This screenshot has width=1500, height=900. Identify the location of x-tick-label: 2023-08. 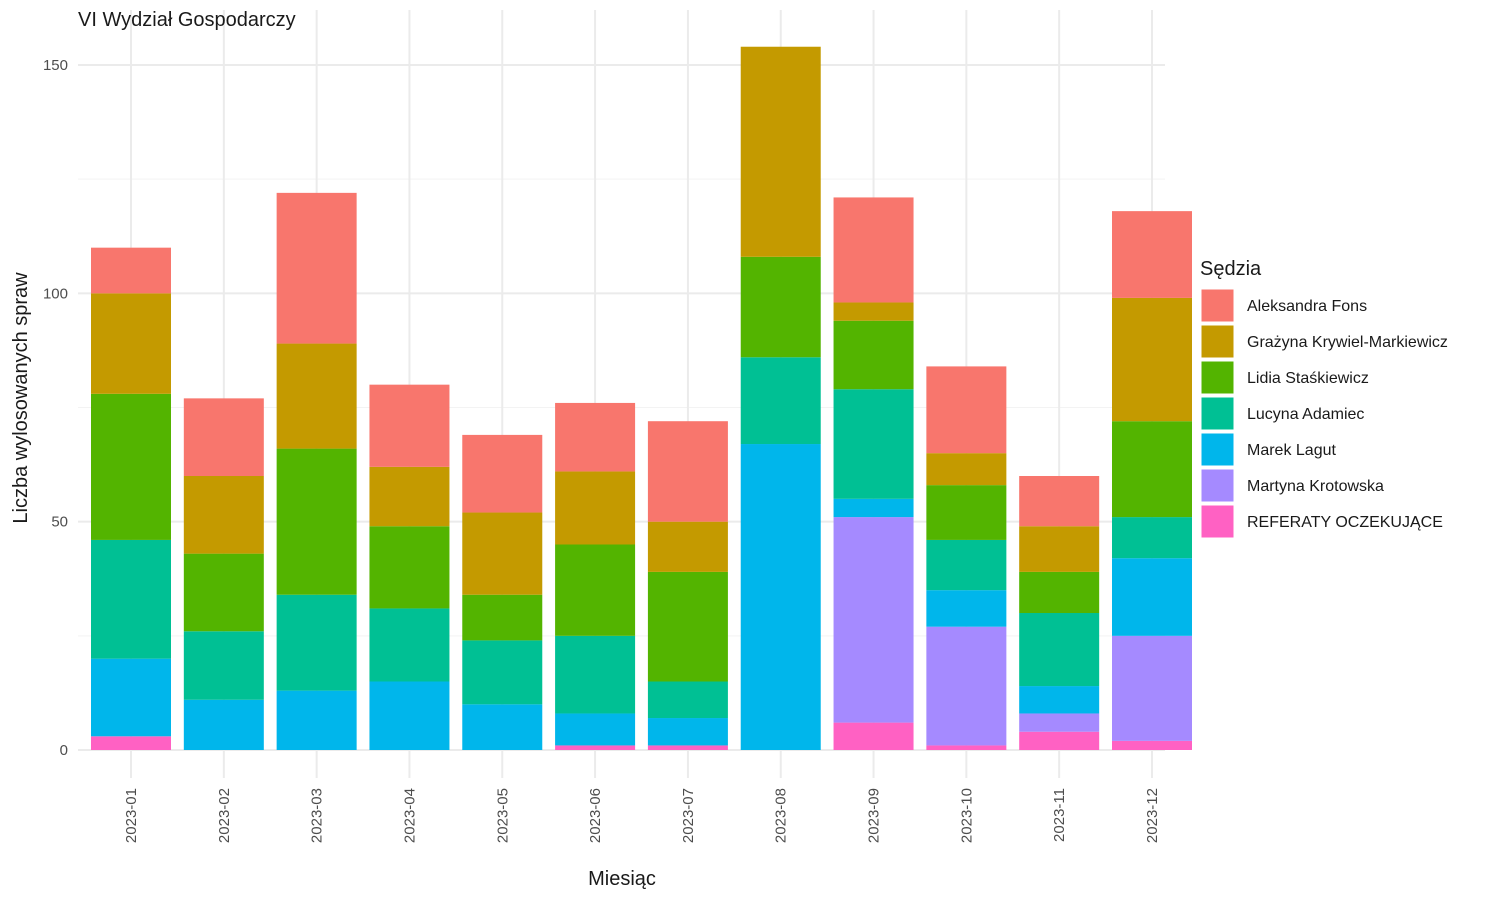
(781, 815).